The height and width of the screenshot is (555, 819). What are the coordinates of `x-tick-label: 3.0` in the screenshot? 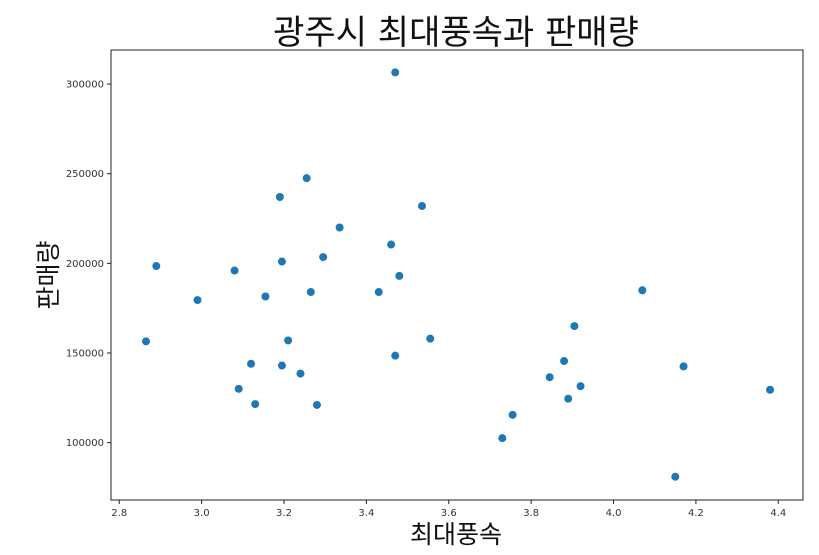 It's located at (202, 513).